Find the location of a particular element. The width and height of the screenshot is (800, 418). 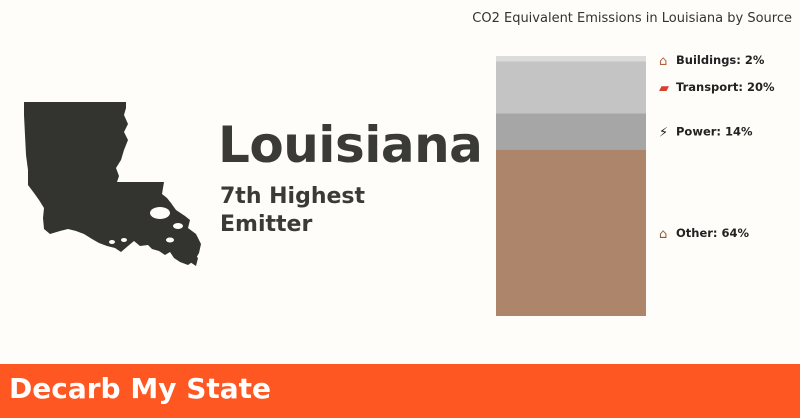

site-title: Decarb My State is located at coordinates (140, 388).